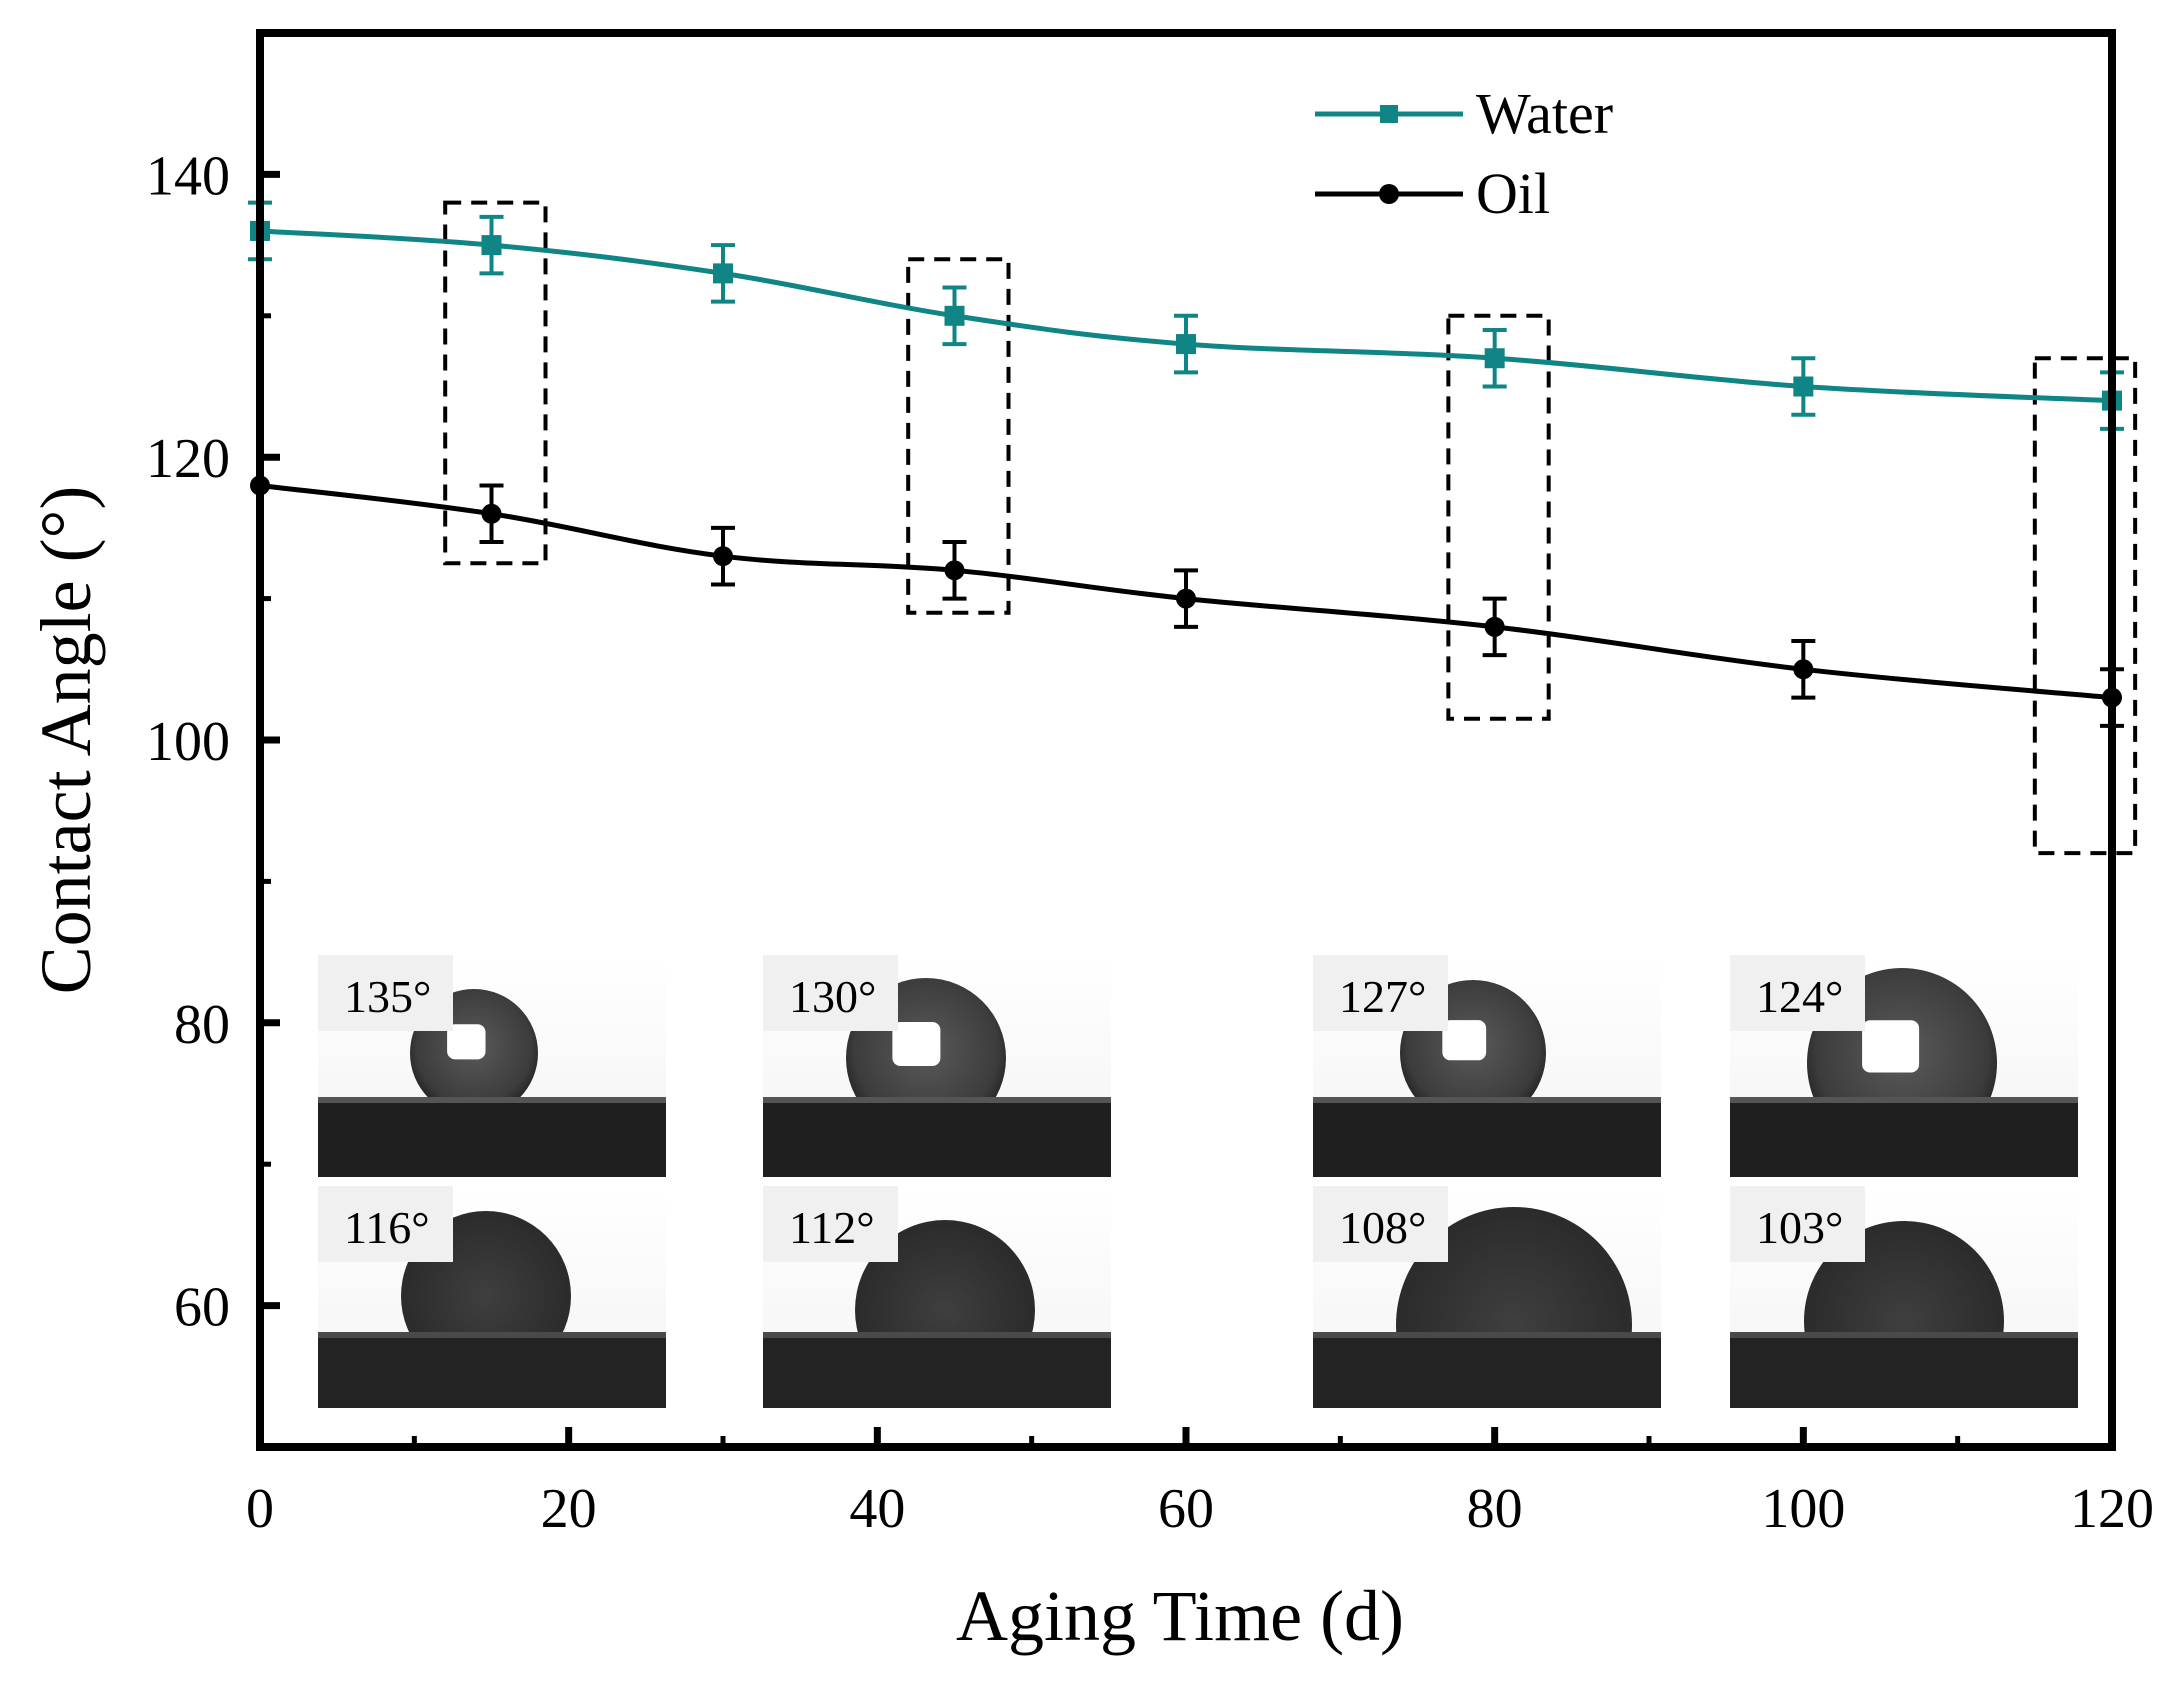  Describe the element at coordinates (492, 1066) in the screenshot. I see `inset-water-1: 135°` at that location.